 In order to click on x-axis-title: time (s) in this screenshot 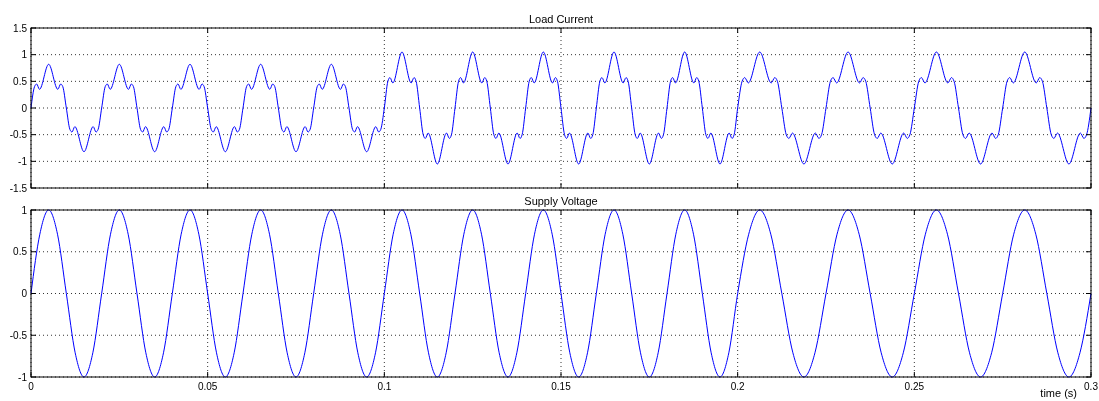, I will do `click(1058, 393)`.